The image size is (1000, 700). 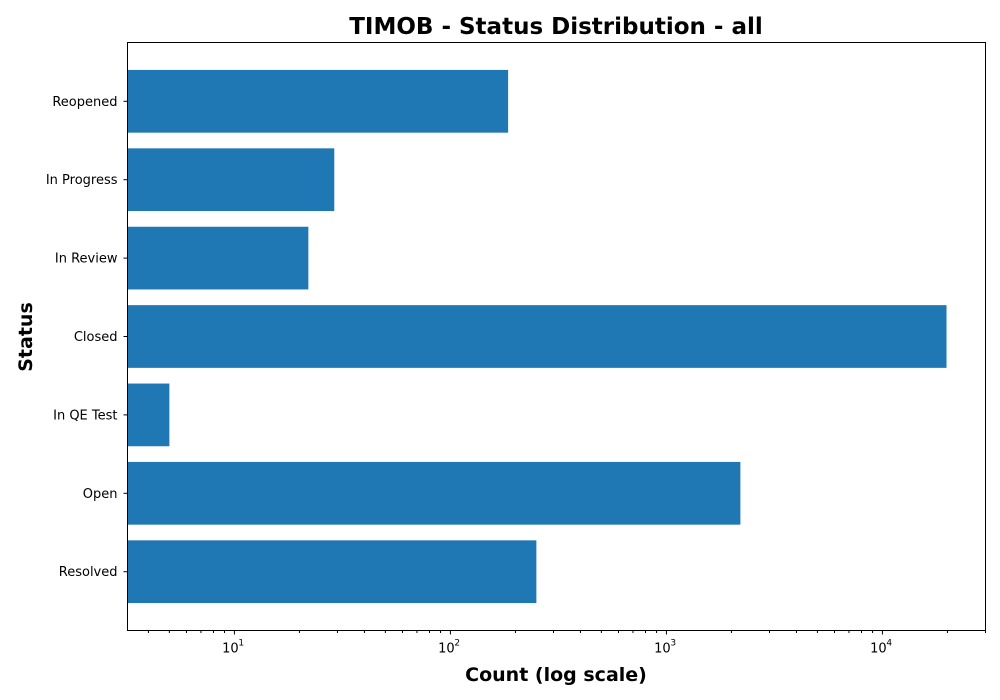 I want to click on bar-closed, so click(x=537, y=336).